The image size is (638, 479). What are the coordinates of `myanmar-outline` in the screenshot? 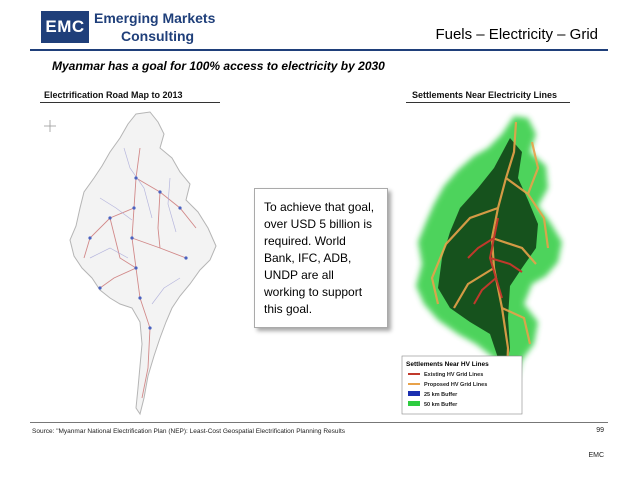 It's located at (143, 263).